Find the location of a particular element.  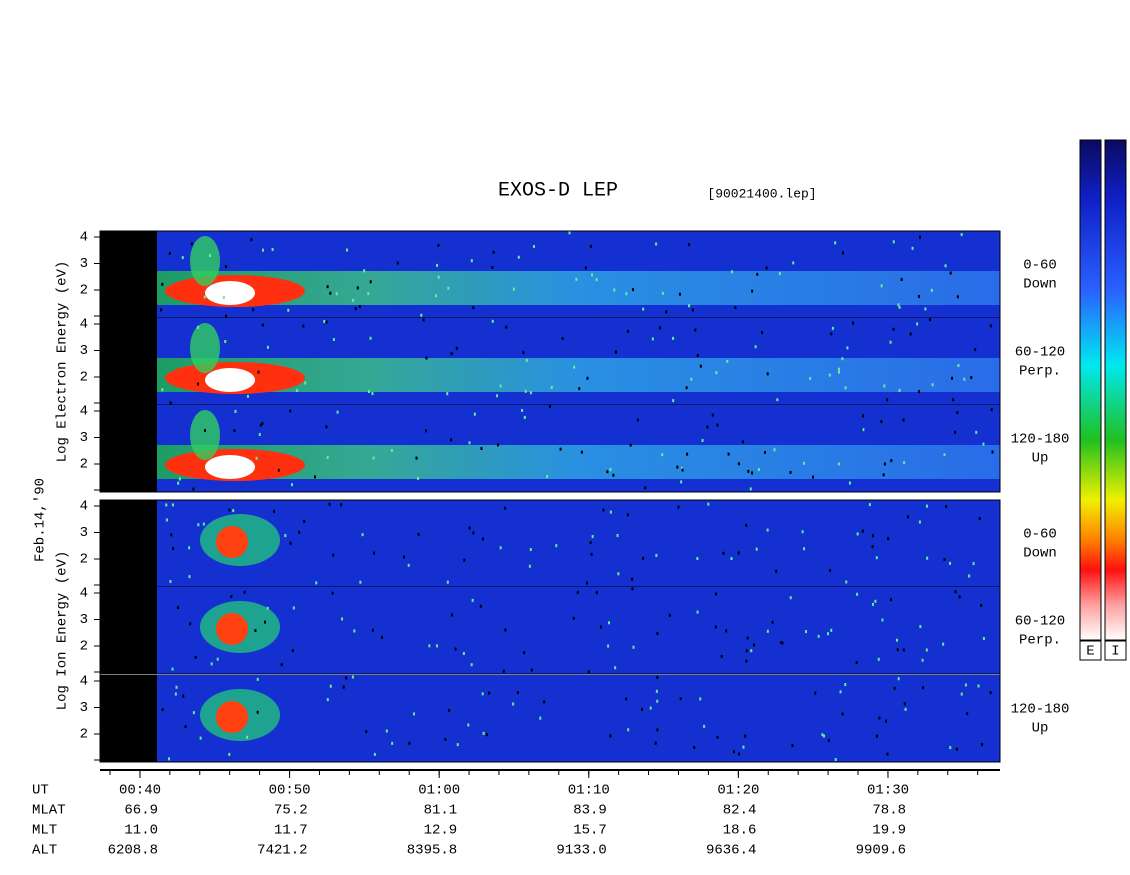

orbit-row-name: UT is located at coordinates (40, 791).